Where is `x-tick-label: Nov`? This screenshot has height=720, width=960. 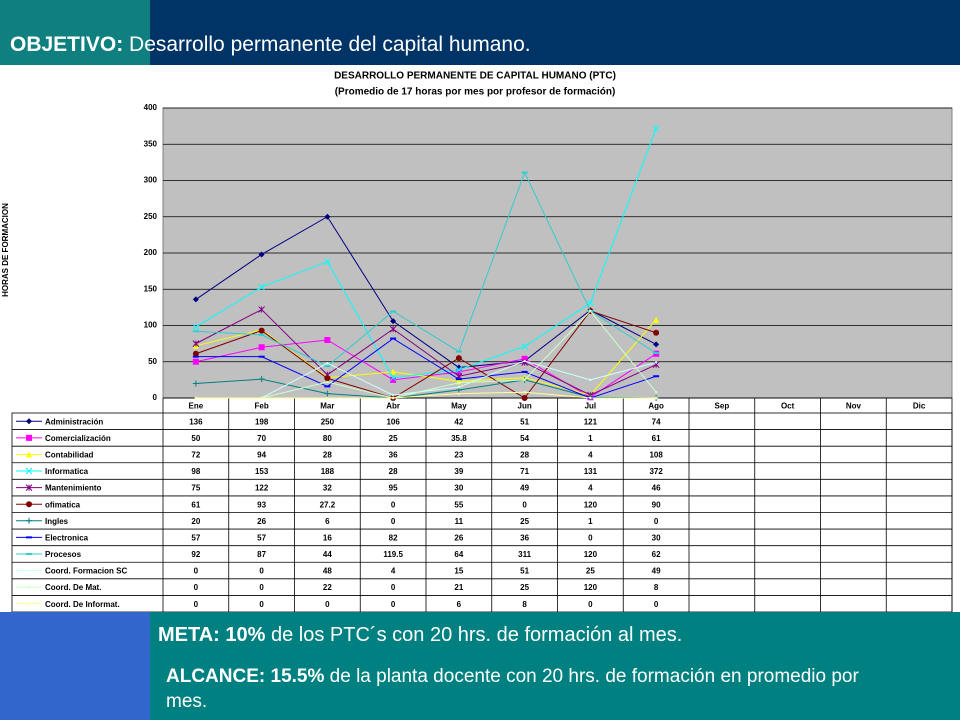 x-tick-label: Nov is located at coordinates (854, 406).